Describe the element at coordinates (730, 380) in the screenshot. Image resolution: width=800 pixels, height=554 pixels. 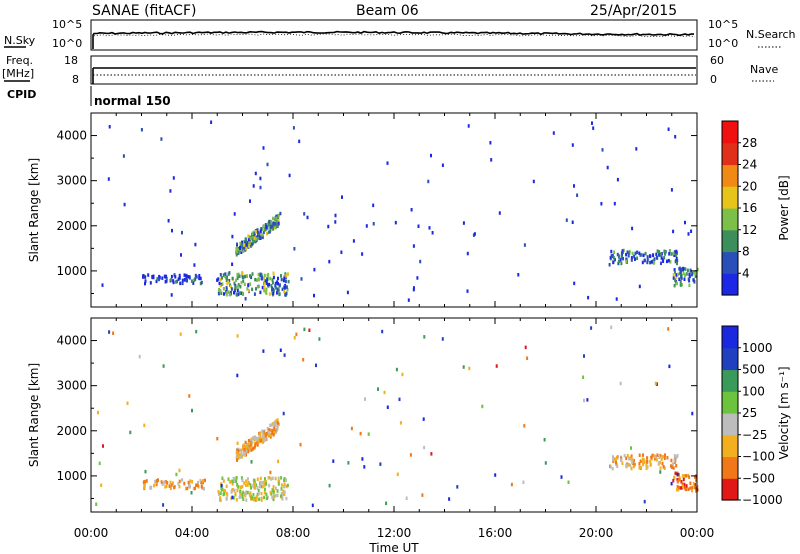
I see `colorbar-segment` at that location.